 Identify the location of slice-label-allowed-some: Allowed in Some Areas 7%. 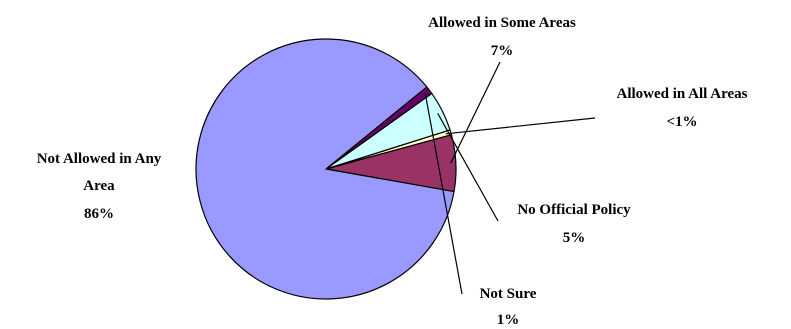
(502, 37).